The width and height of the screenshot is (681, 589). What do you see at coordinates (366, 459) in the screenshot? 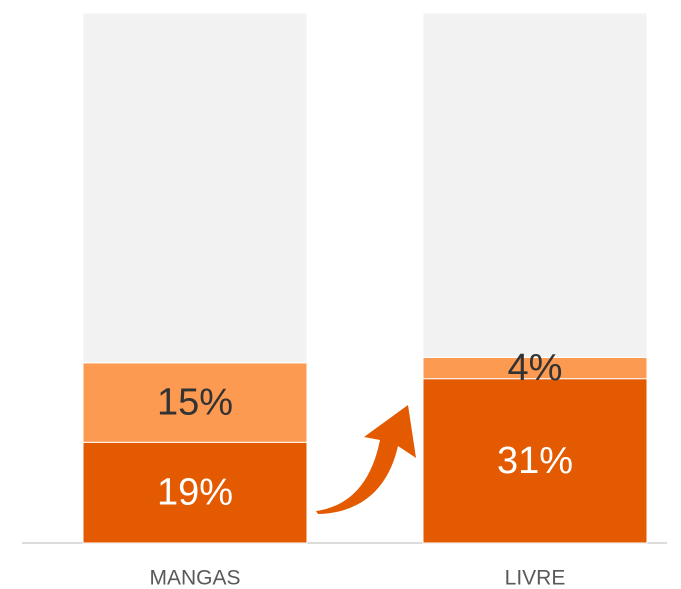
I see `arrow` at bounding box center [366, 459].